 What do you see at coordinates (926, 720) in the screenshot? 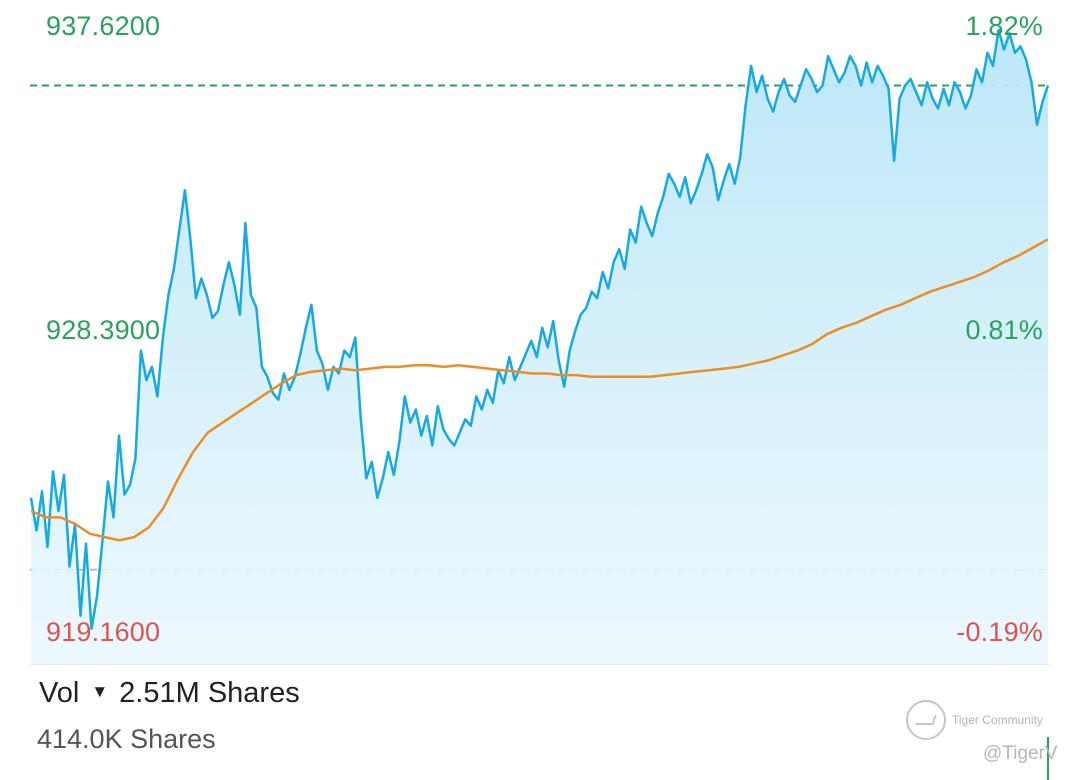
I see `tiger-logo-icon` at bounding box center [926, 720].